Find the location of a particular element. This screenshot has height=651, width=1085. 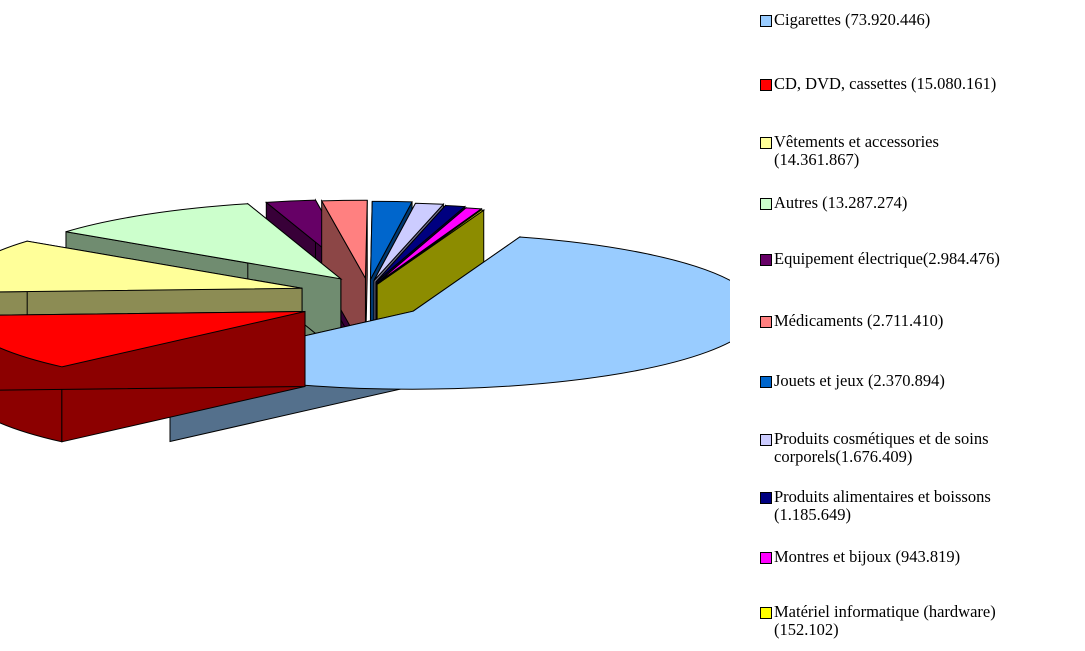

legend-label: Vêtements et accessories (14.361.867) is located at coordinates (856, 150).